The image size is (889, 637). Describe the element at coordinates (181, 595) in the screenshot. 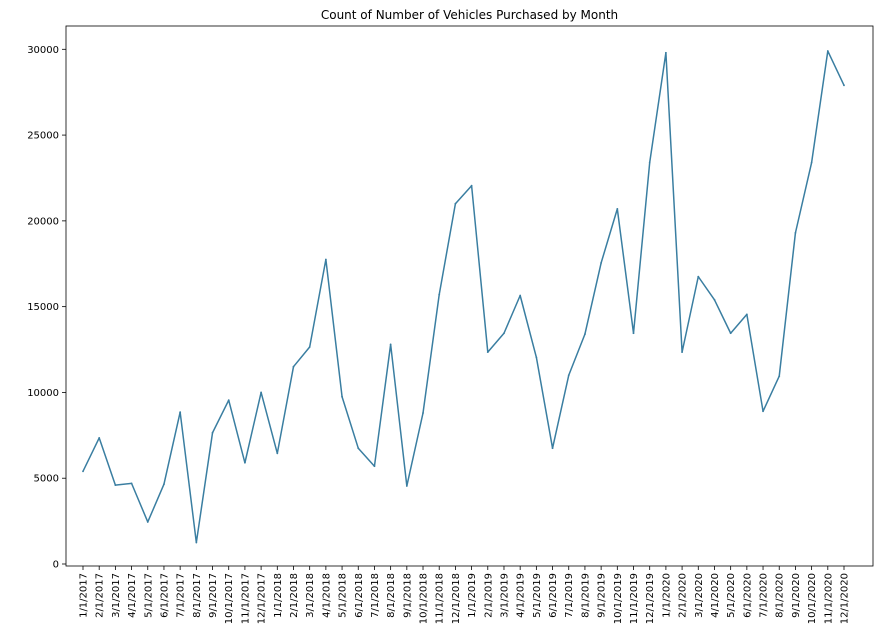

I see `x-tick-label: 7/1/2017` at that location.